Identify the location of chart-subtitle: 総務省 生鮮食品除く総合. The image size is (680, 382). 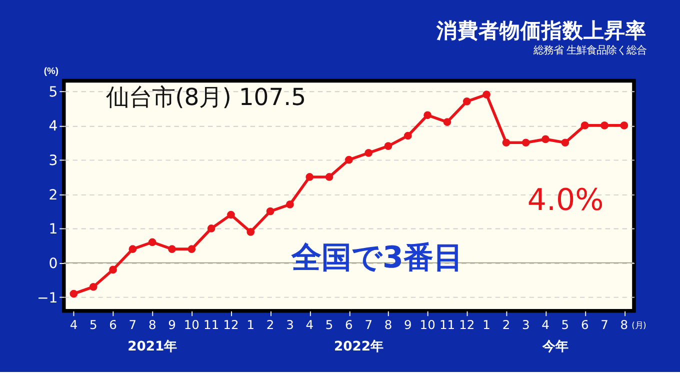
(589, 50).